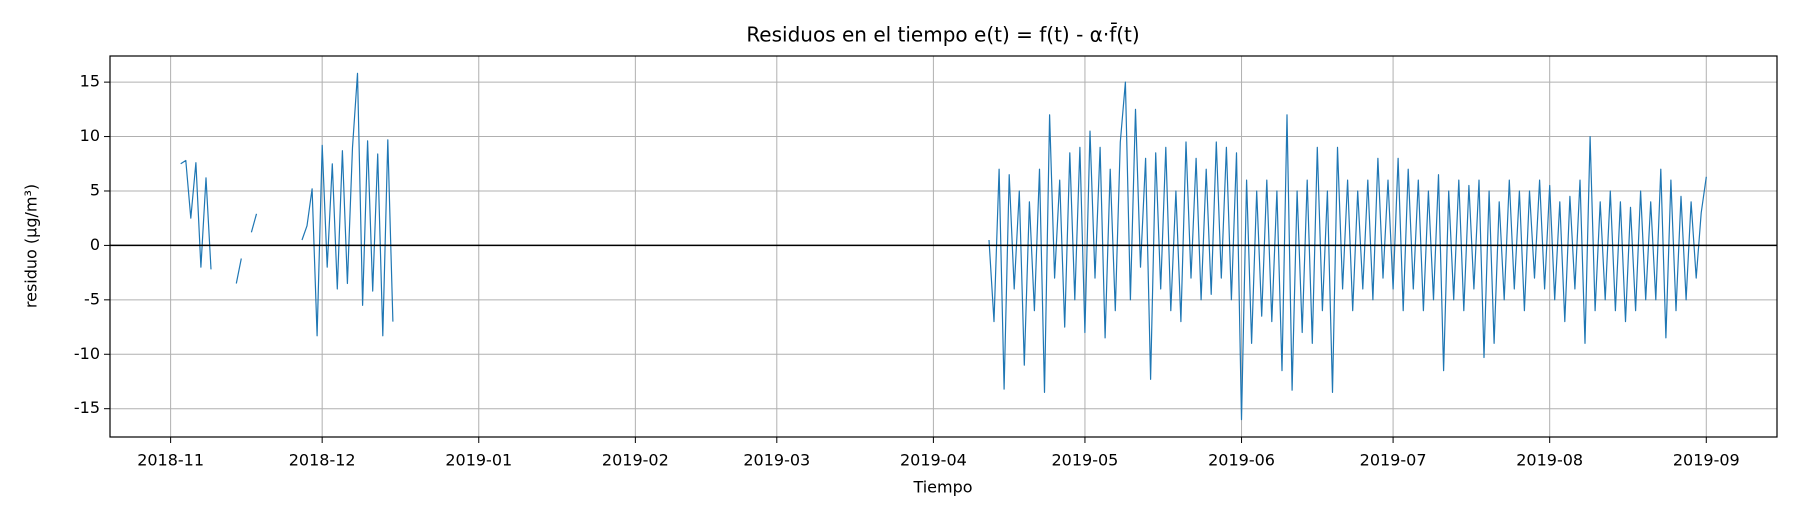 Image resolution: width=1800 pixels, height=529 pixels. I want to click on x-tick-label: 2018-11, so click(170, 460).